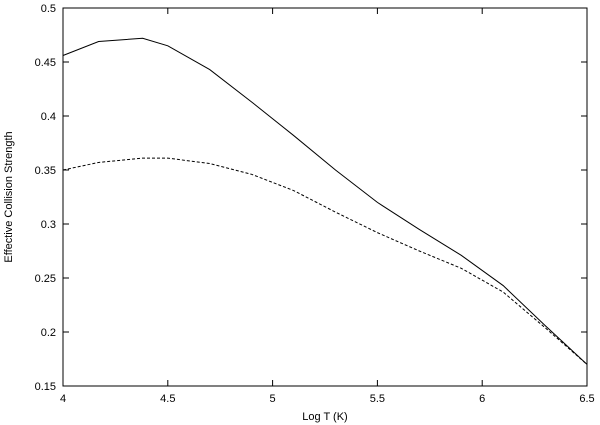 This screenshot has height=425, width=600. What do you see at coordinates (273, 399) in the screenshot?
I see `x-tick-label: 5` at bounding box center [273, 399].